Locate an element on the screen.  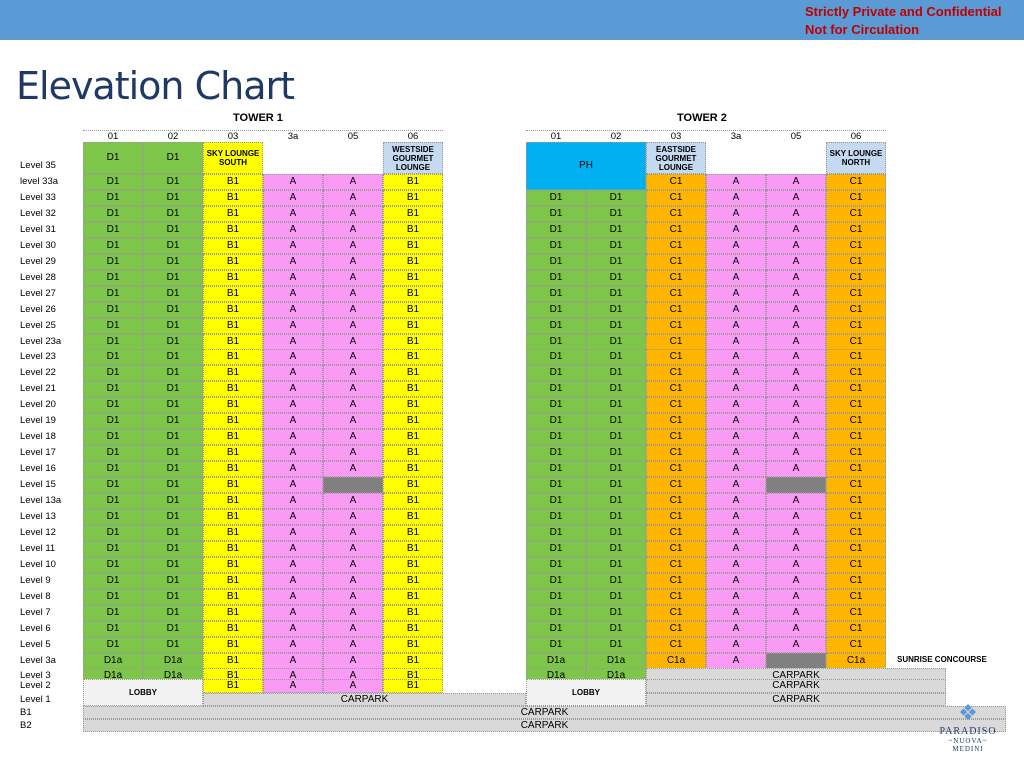
level-label: Level 10 is located at coordinates (38, 564).